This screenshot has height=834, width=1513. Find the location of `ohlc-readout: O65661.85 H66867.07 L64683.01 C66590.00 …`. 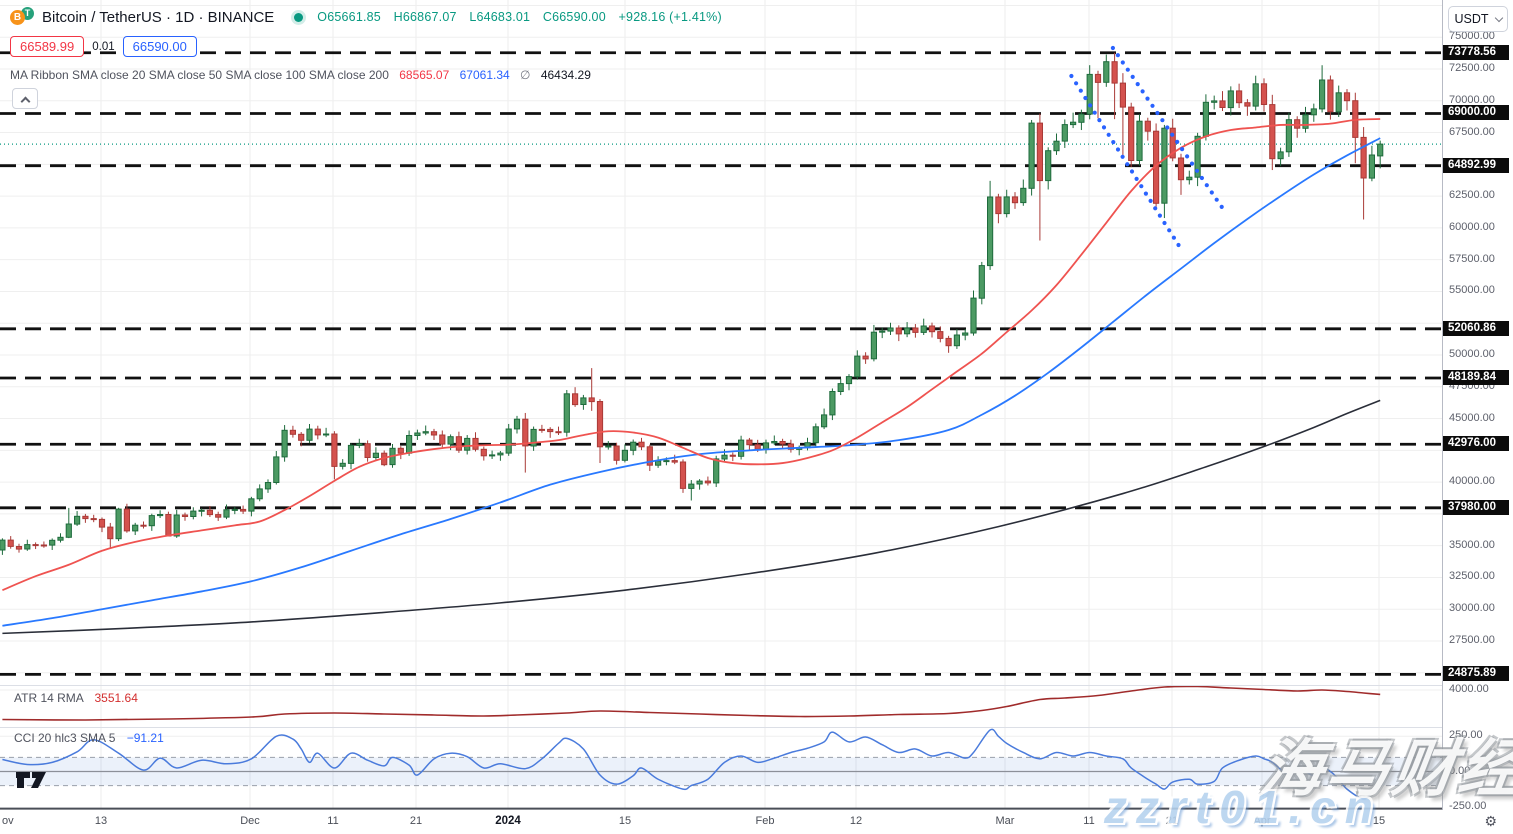

ohlc-readout: O65661.85 H66867.07 L64683.01 C66590.00 … is located at coordinates (524, 17).